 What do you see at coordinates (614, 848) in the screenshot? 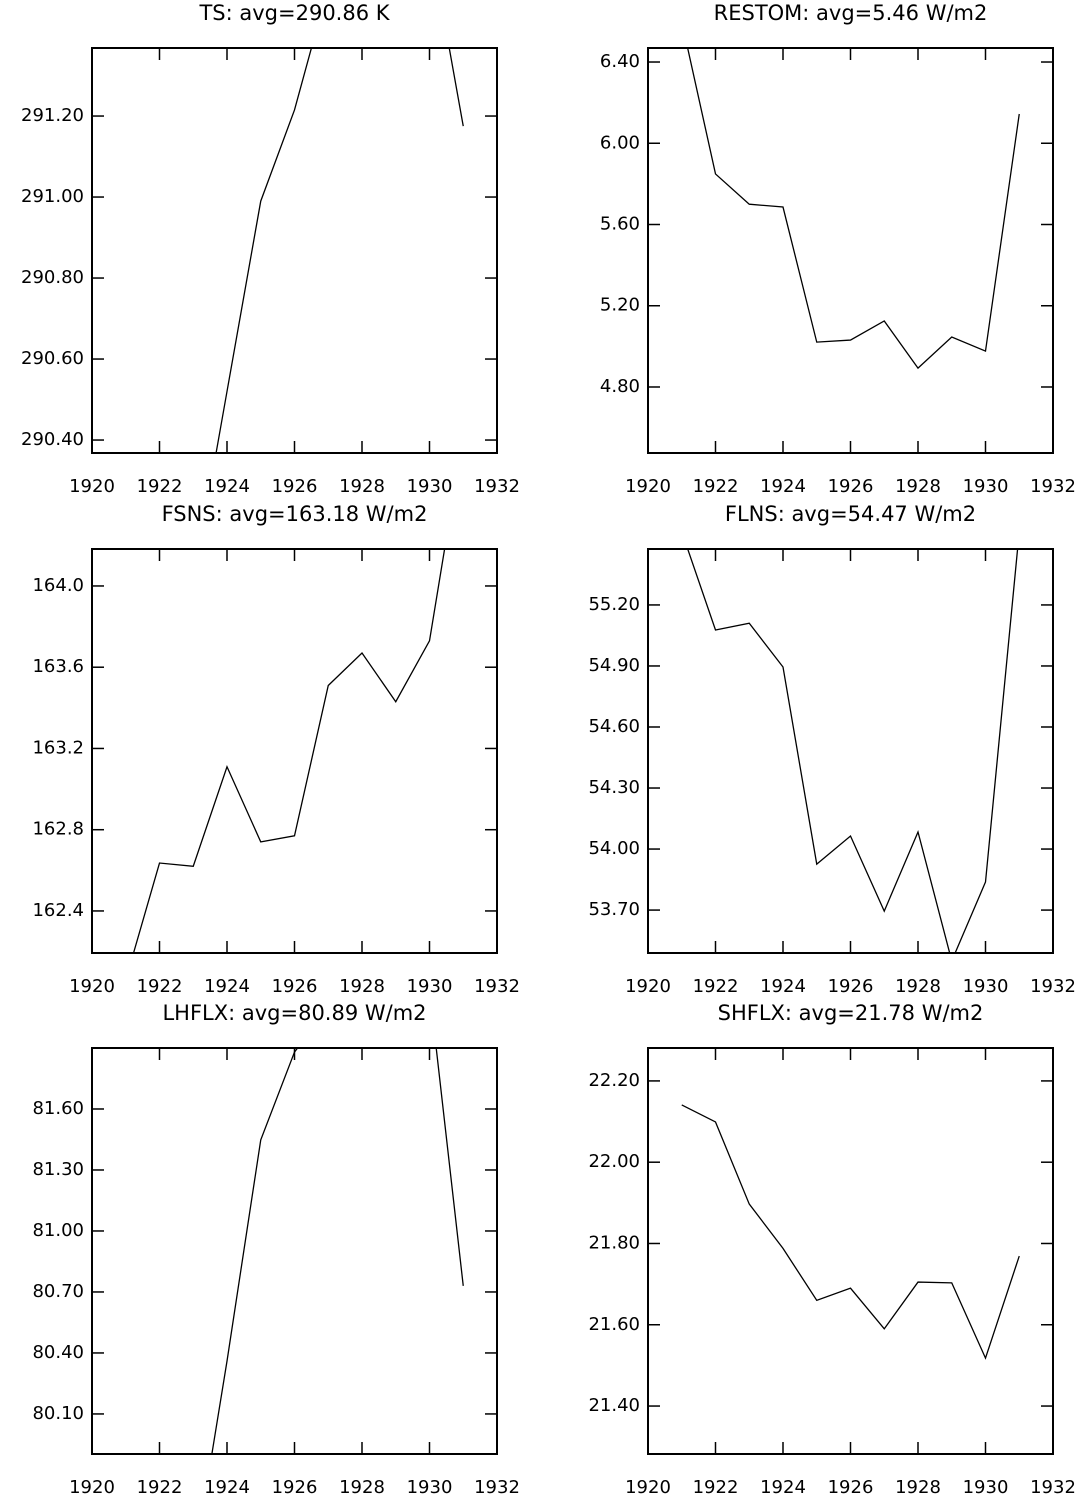
I see `y-tick-label: 54.00` at bounding box center [614, 848].